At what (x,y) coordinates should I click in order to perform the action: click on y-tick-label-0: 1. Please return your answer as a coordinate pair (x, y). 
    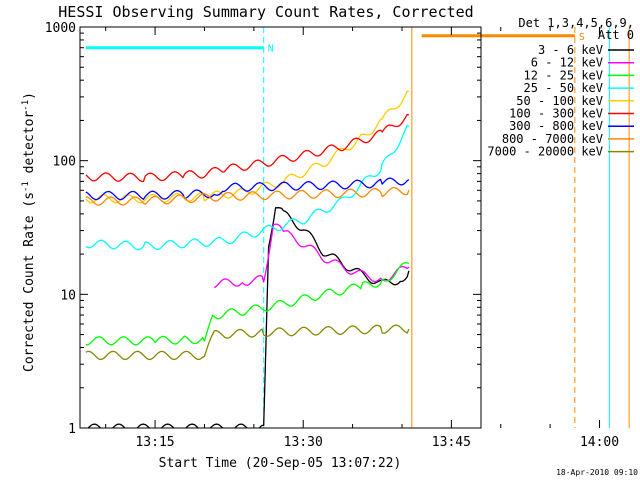
    Looking at the image, I should click on (72, 429).